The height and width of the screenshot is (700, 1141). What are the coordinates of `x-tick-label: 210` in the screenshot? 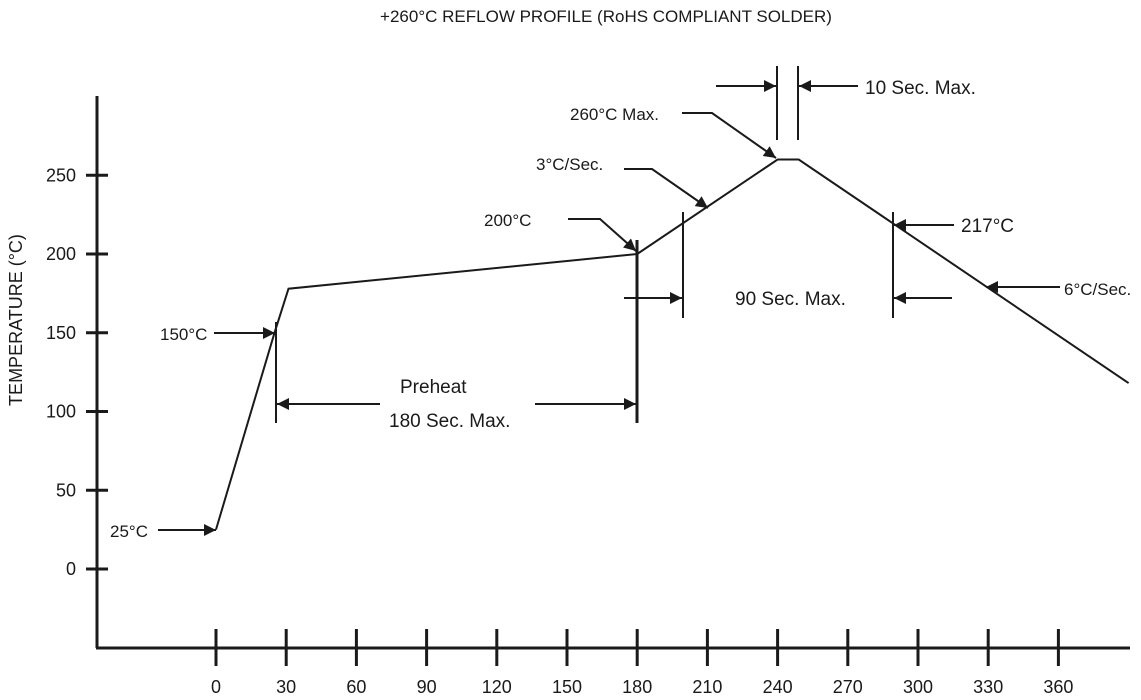 It's located at (707, 687).